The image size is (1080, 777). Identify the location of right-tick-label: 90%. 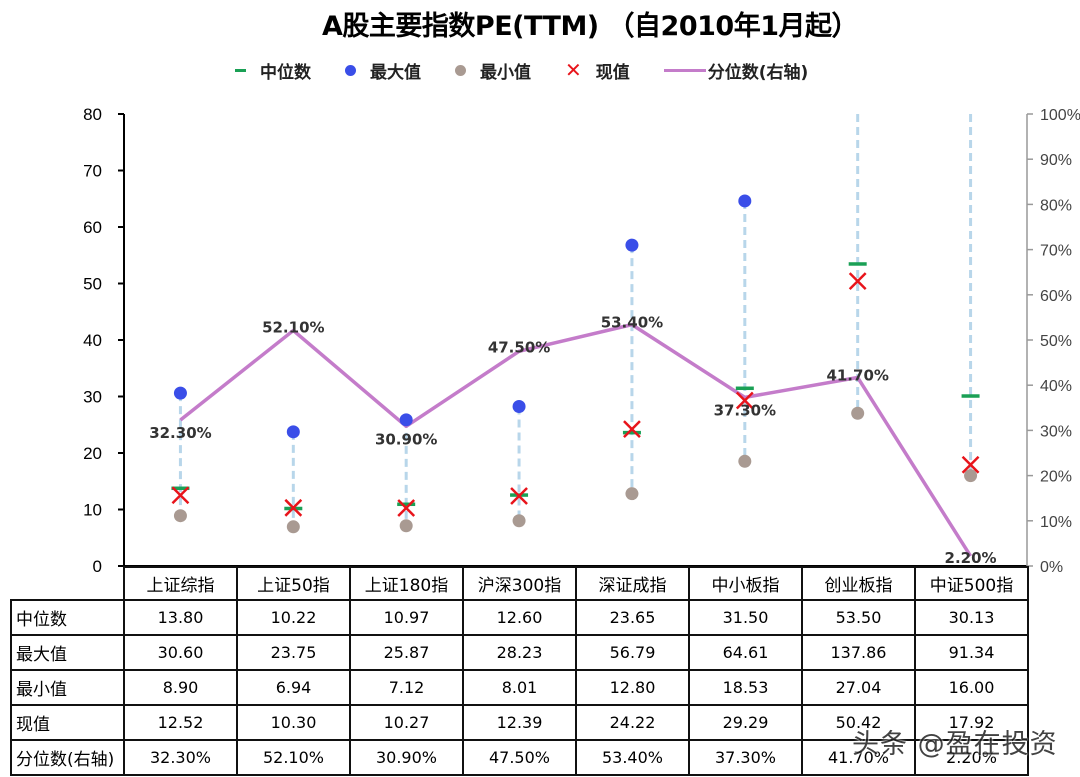
(1056, 160).